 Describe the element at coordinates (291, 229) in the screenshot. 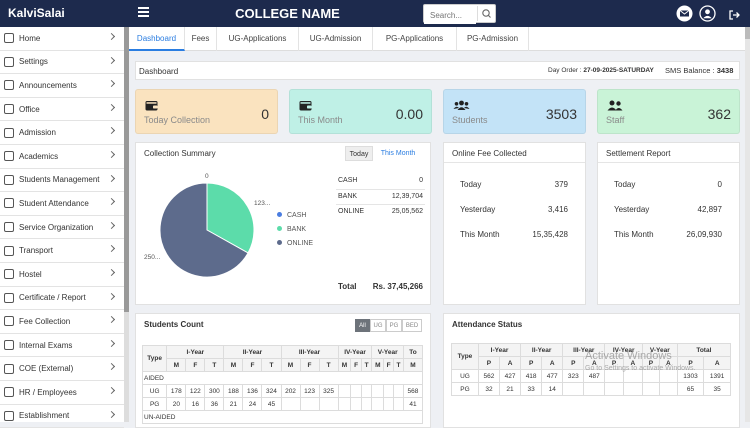

I see `legend-bank: BANK` at that location.